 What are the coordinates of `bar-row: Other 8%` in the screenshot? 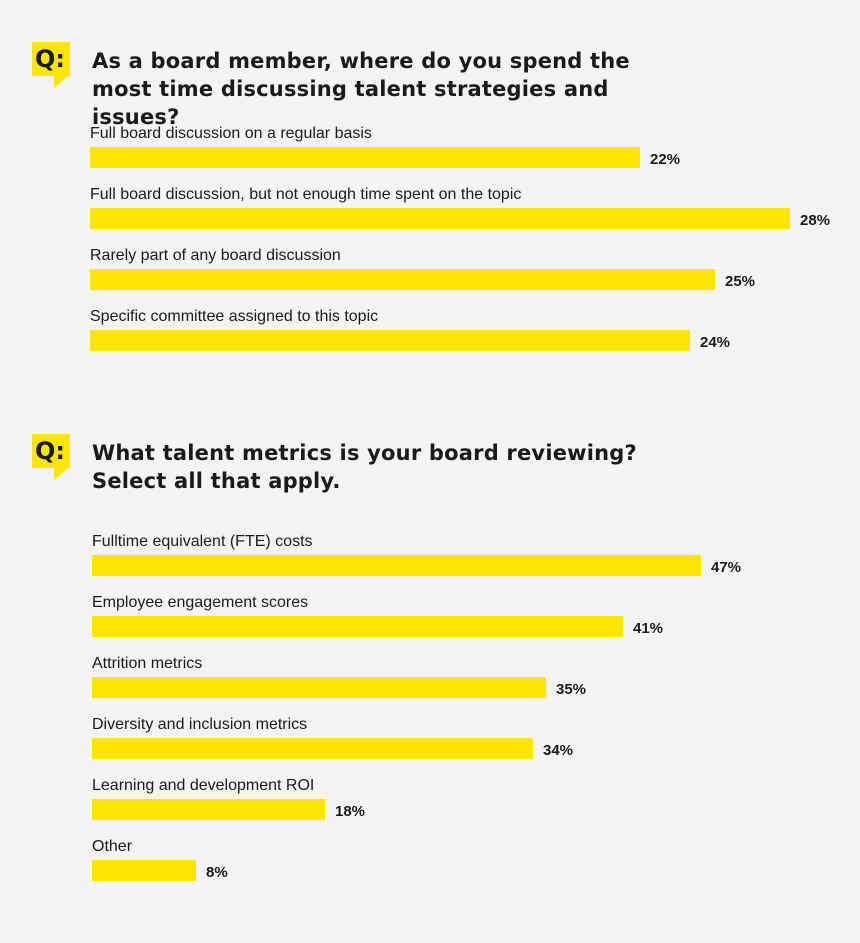 It's located at (476, 865).